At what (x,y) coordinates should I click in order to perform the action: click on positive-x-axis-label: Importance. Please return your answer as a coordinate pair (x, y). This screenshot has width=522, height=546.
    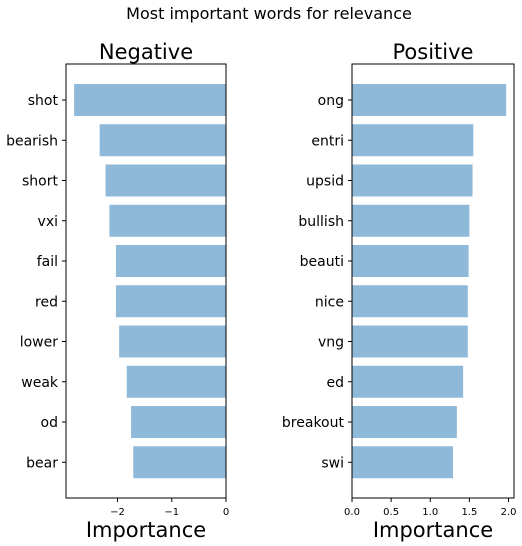
    Looking at the image, I should click on (433, 530).